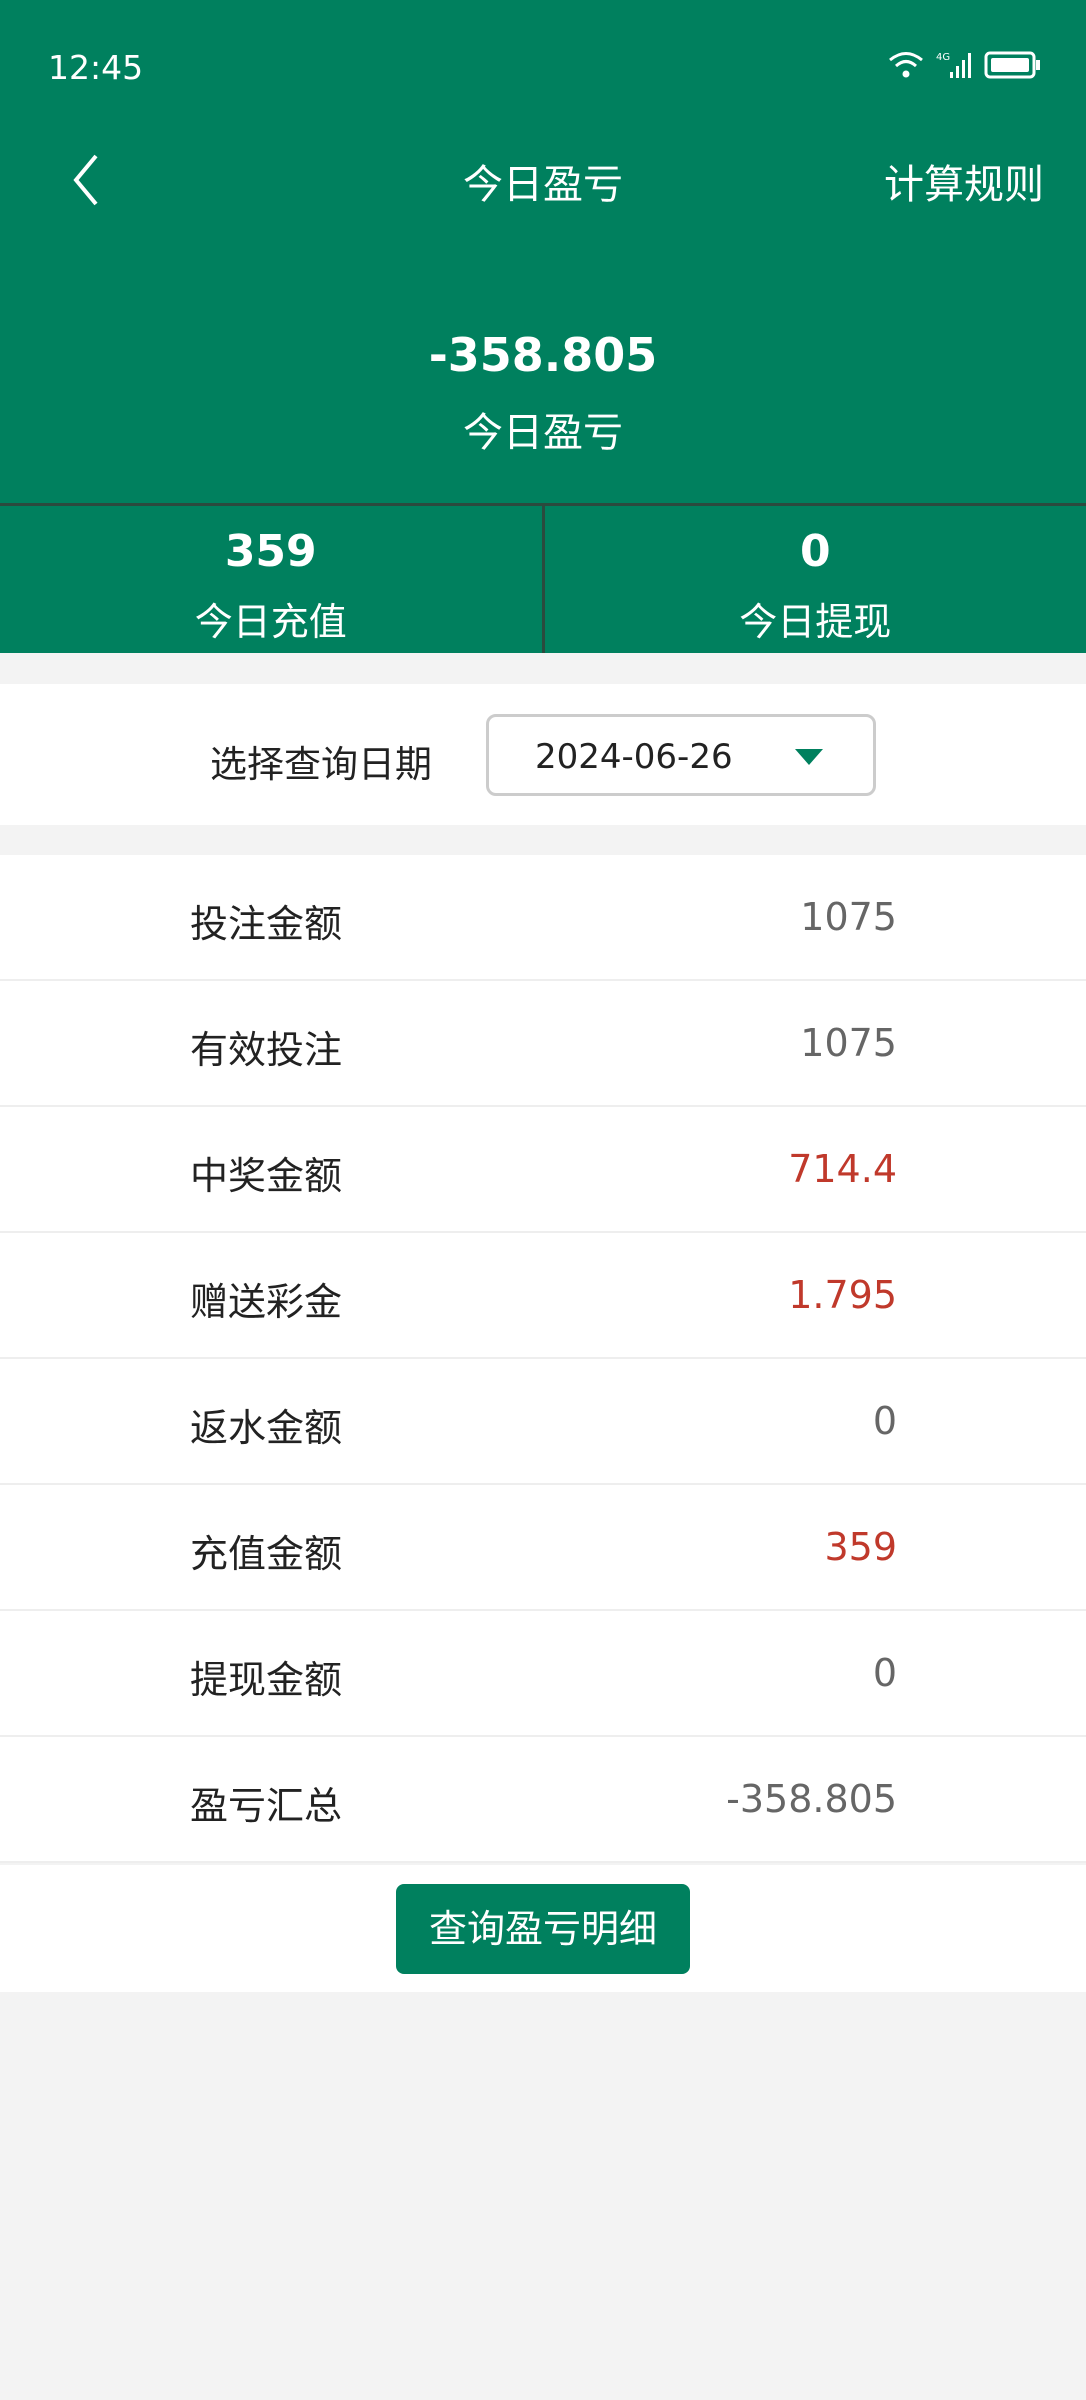 This screenshot has height=2400, width=1086. I want to click on caret-down-icon, so click(809, 757).